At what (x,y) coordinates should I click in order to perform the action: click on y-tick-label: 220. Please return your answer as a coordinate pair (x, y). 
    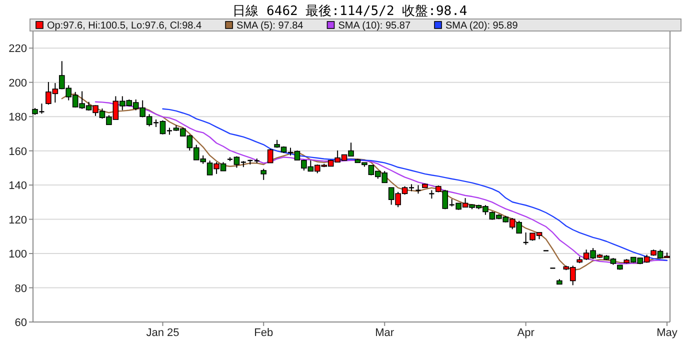
    Looking at the image, I should click on (17, 49).